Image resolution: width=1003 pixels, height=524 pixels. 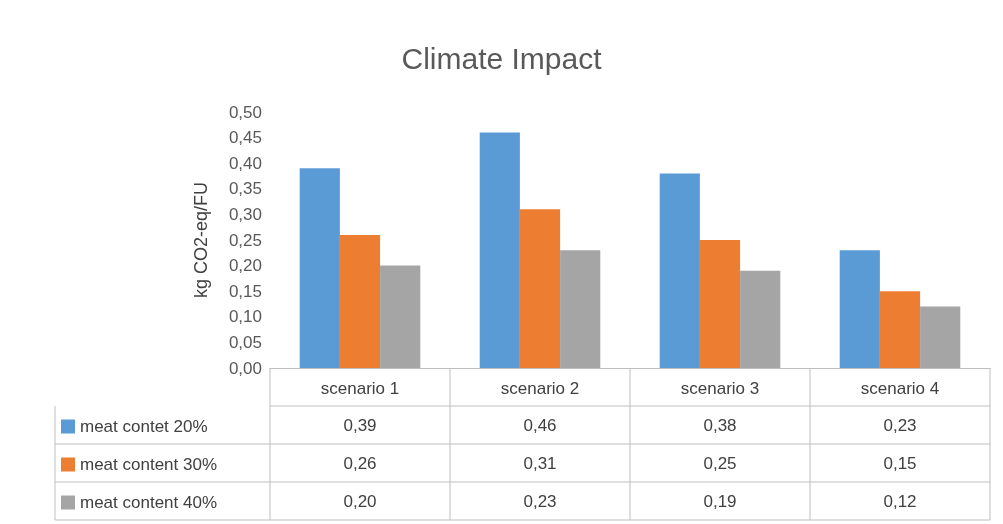 What do you see at coordinates (149, 464) in the screenshot?
I see `legend-label: meat content 30%` at bounding box center [149, 464].